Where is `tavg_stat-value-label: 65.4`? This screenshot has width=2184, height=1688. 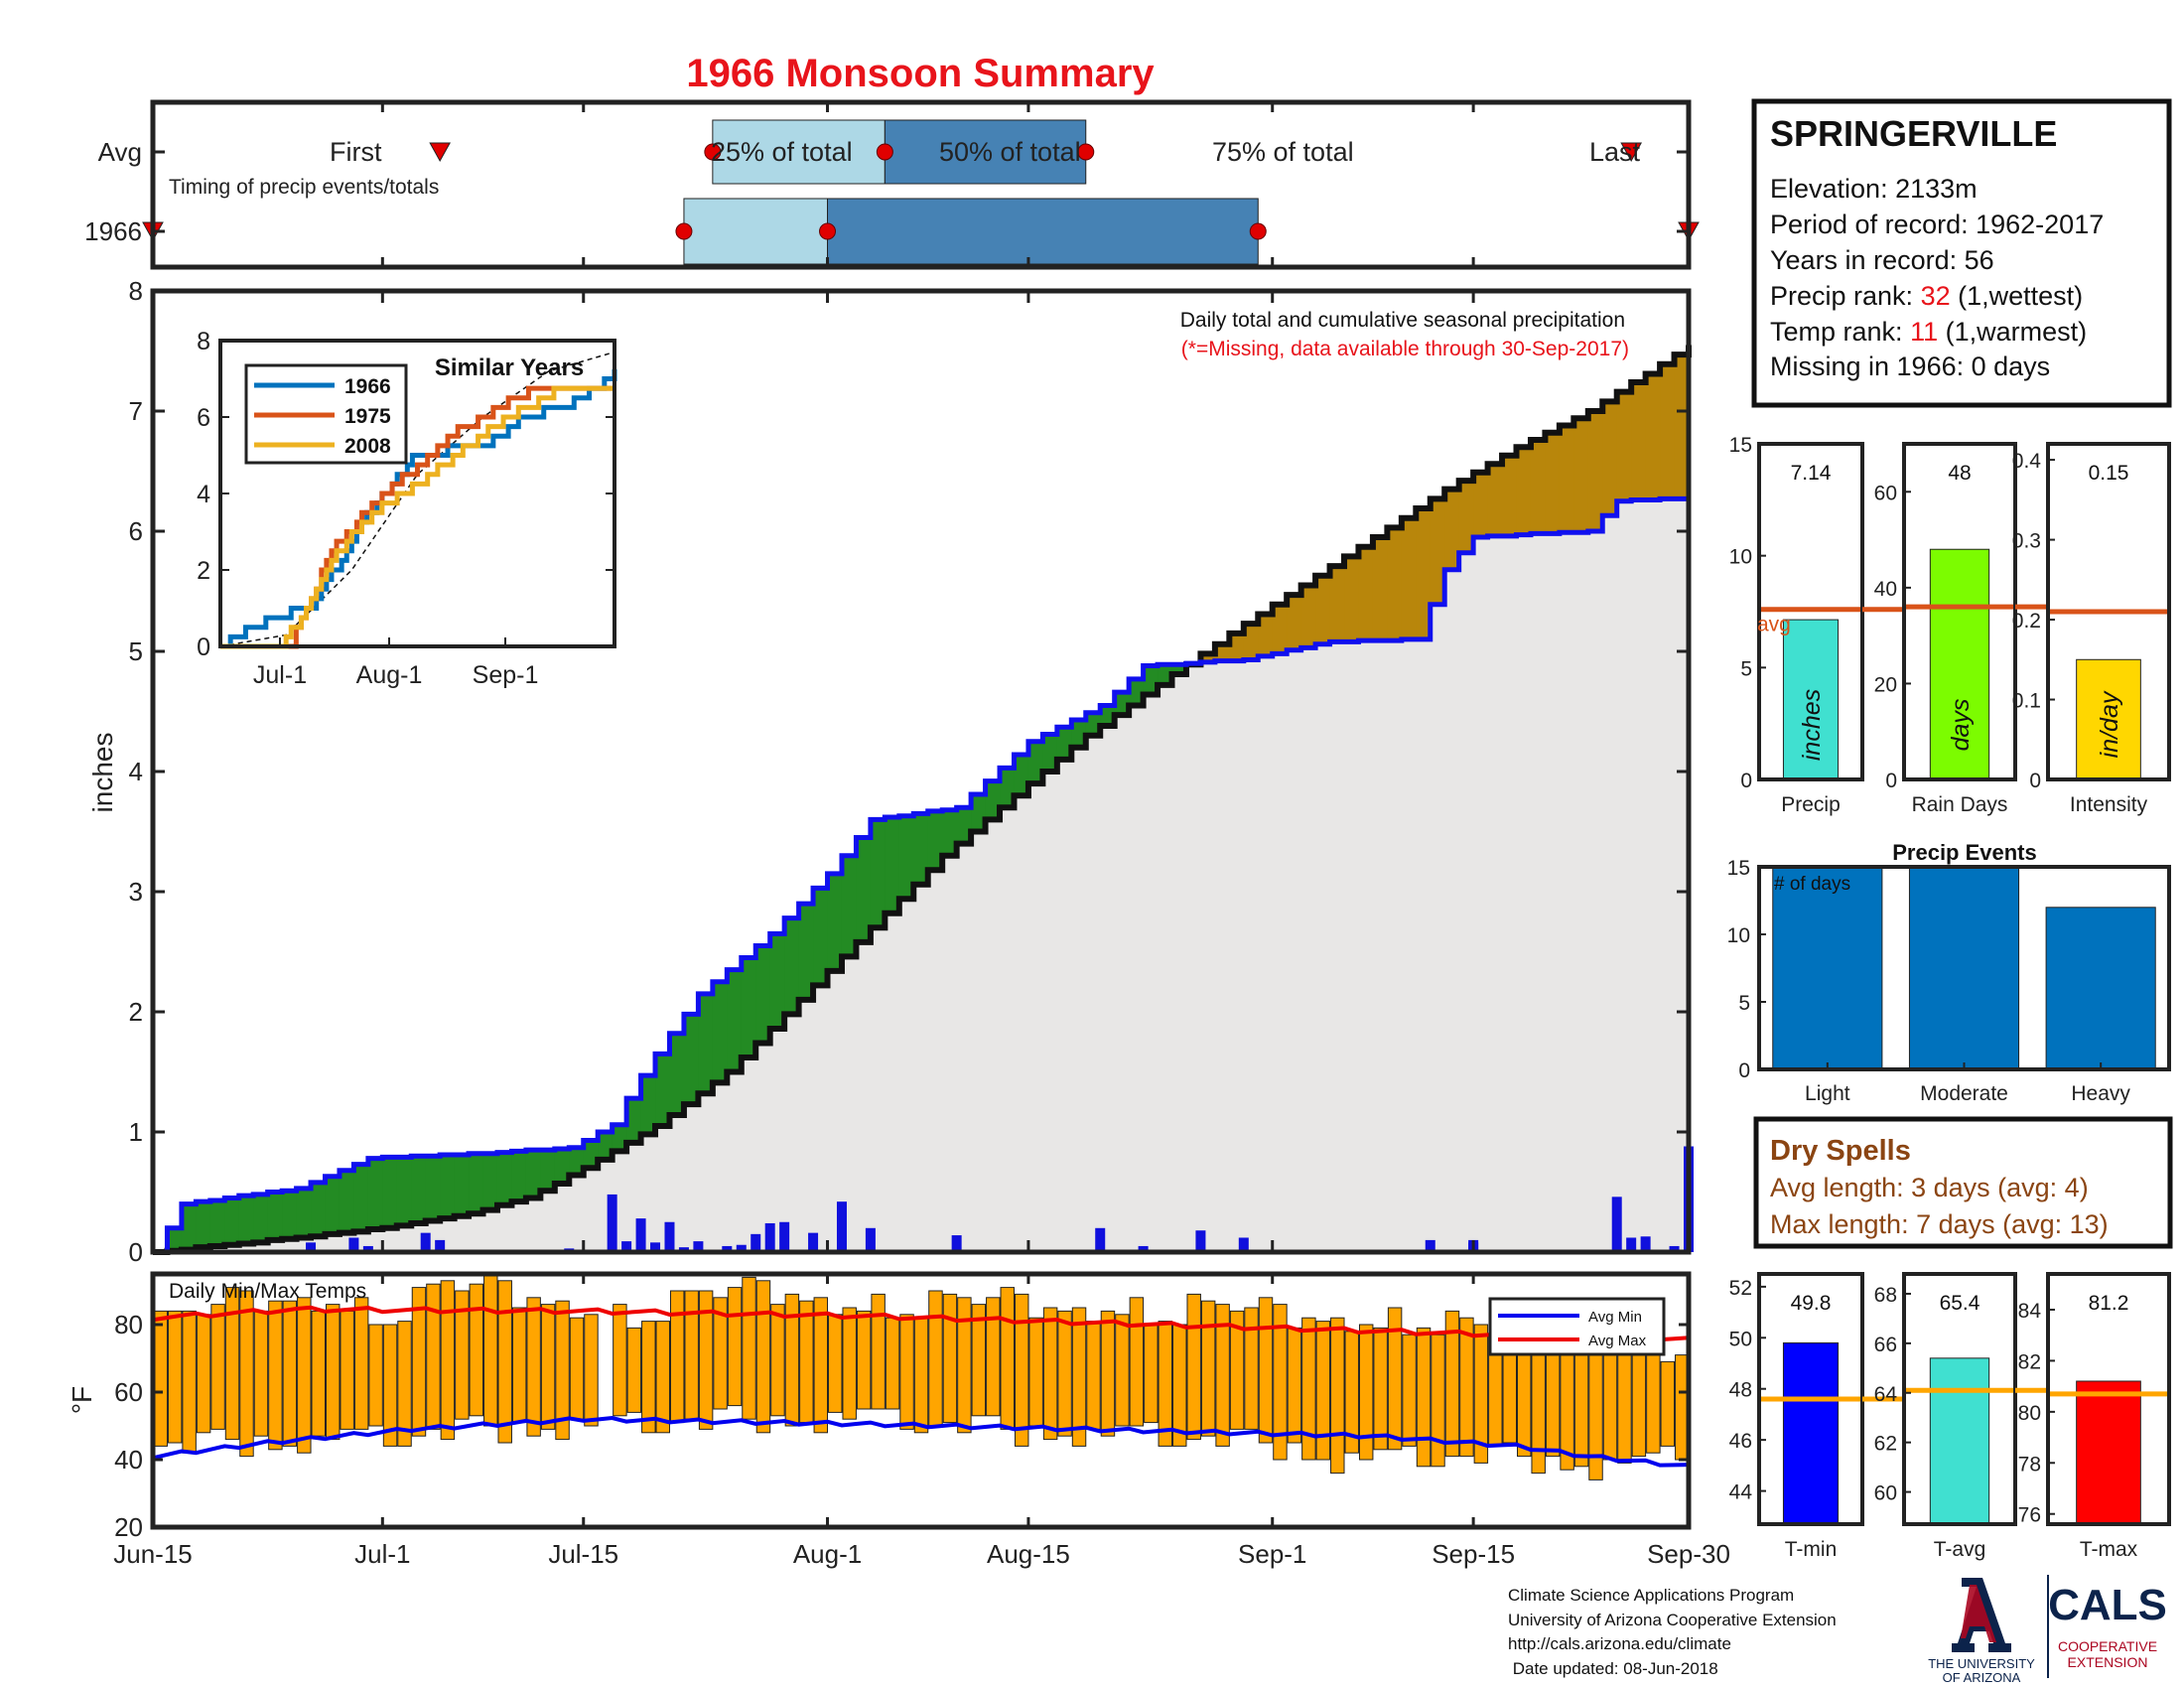 tavg_stat-value-label: 65.4 is located at coordinates (1960, 1303).